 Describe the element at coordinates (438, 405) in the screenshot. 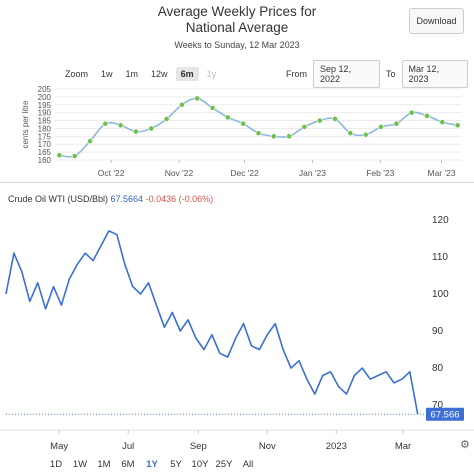

I see `wti-y-tick-label: 70` at that location.